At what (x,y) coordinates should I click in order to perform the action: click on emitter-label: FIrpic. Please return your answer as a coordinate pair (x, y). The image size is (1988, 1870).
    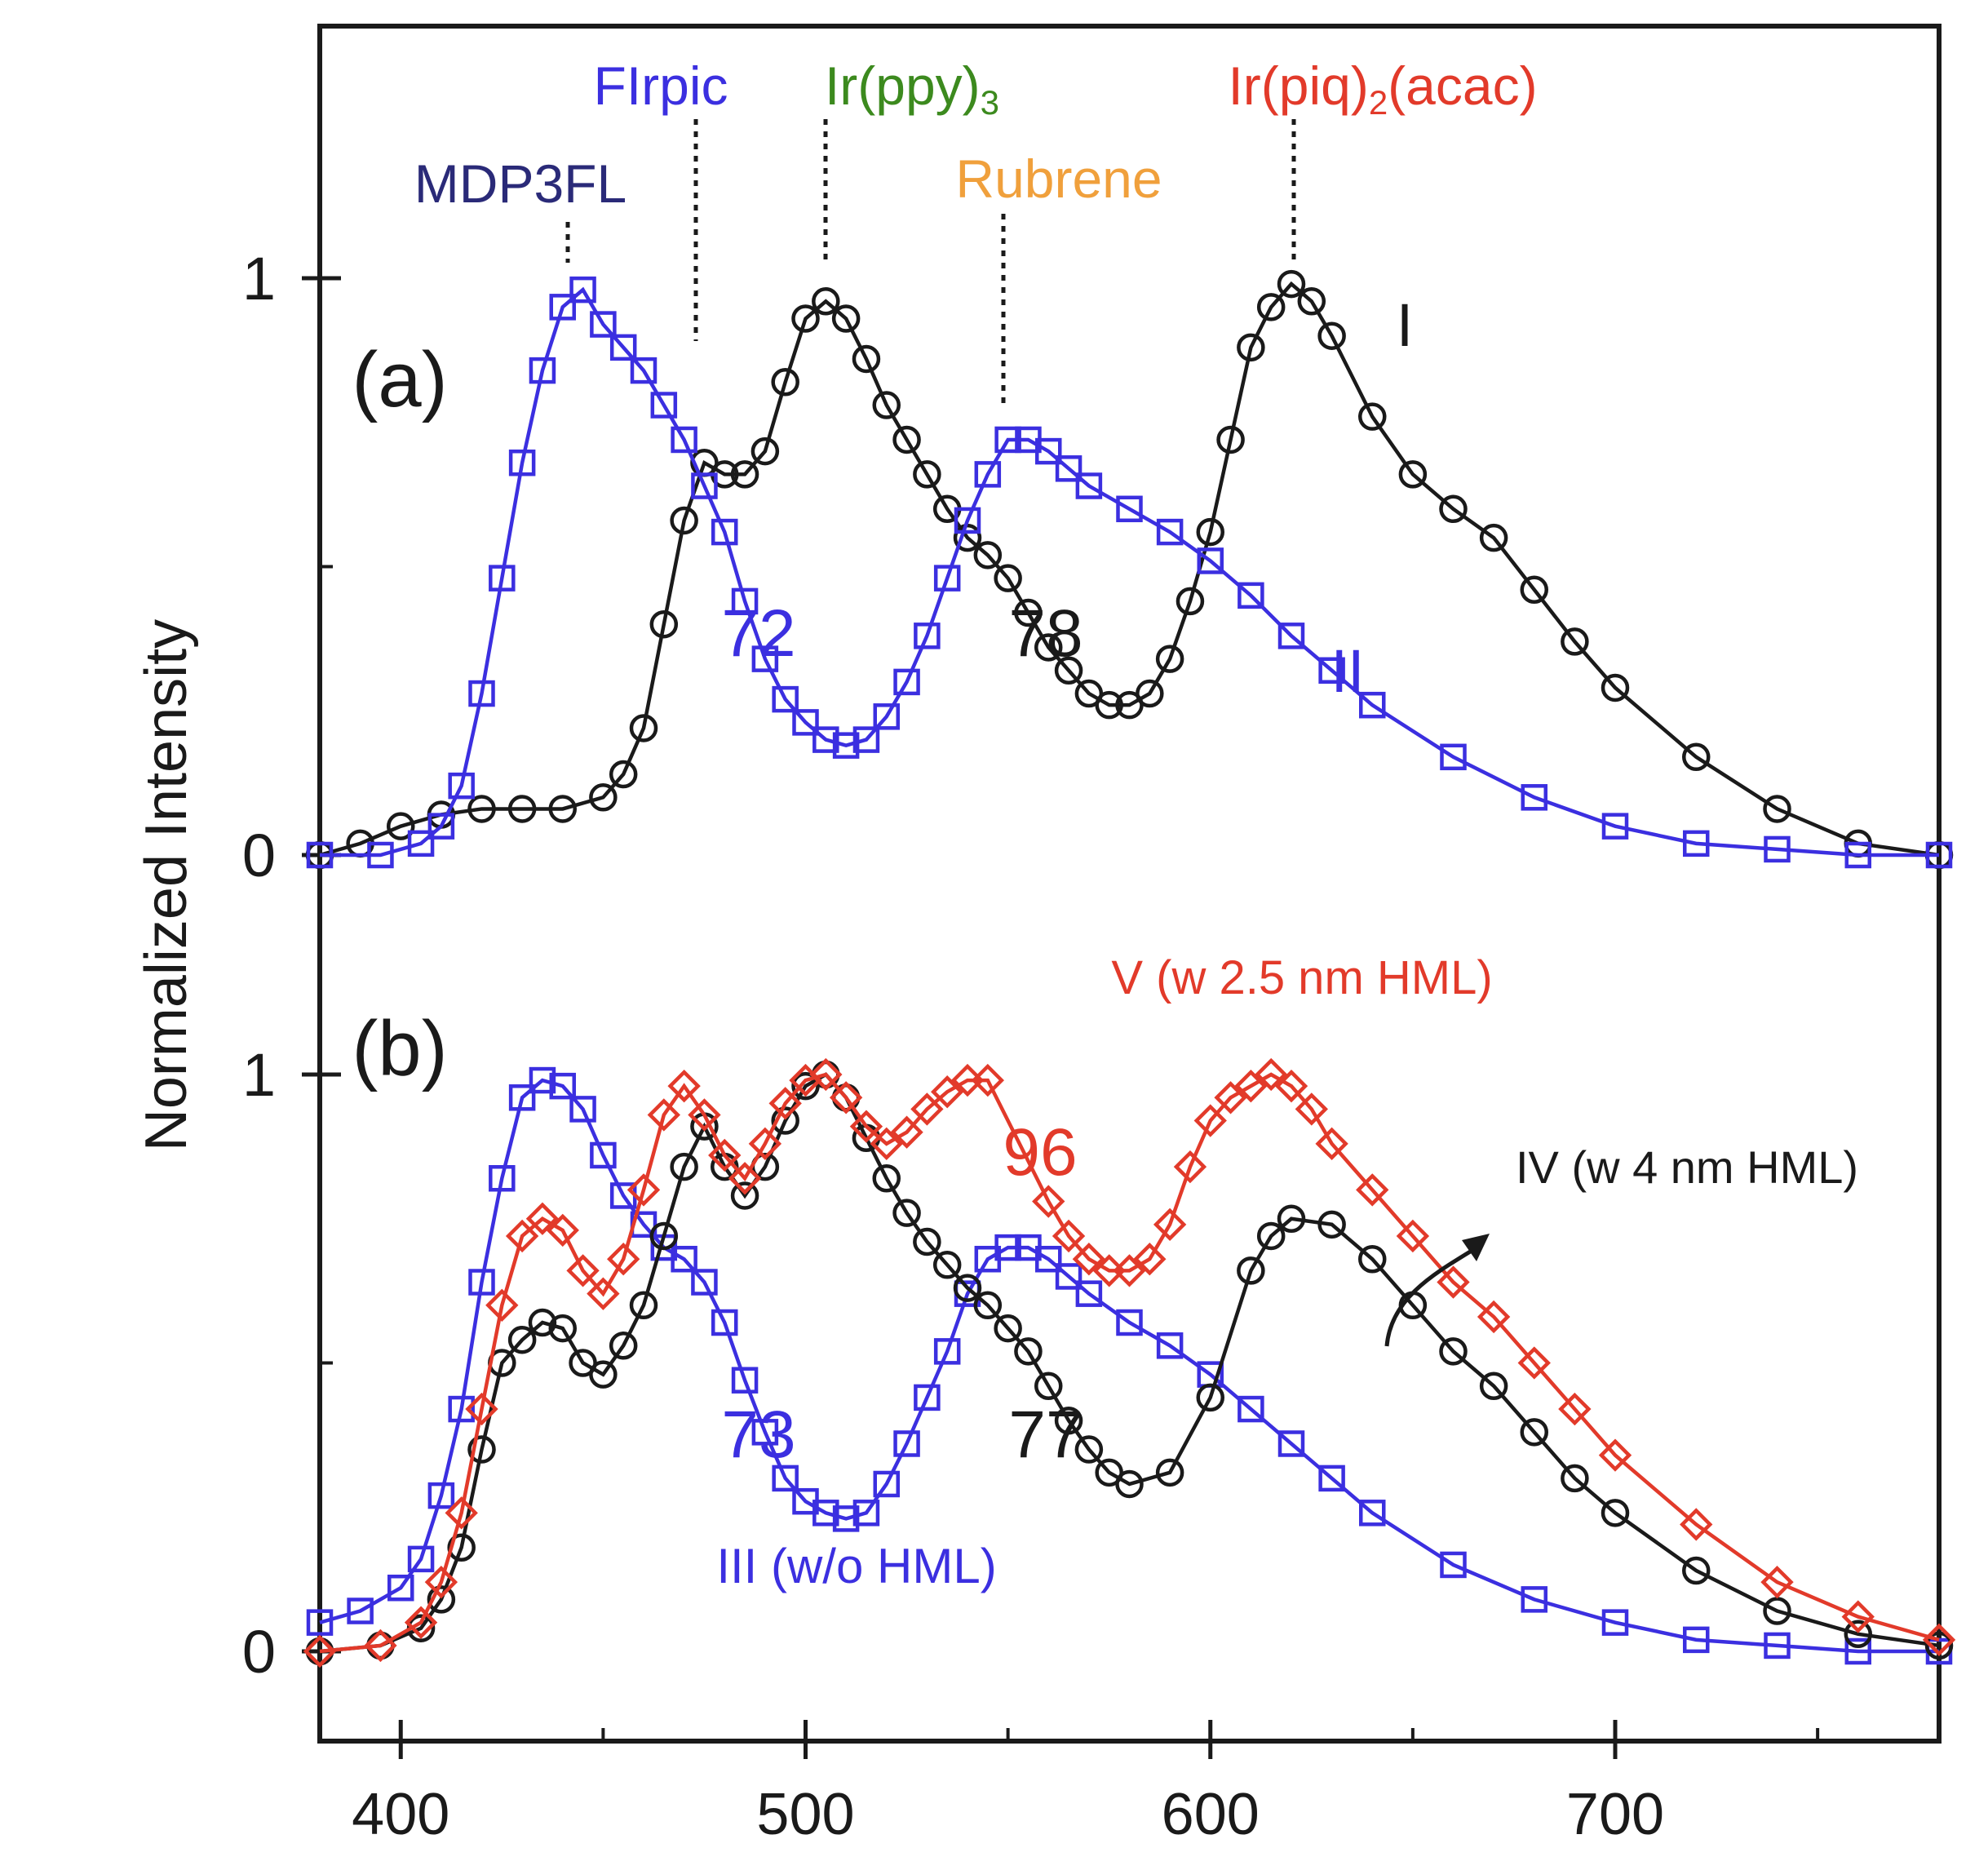
    Looking at the image, I should click on (661, 85).